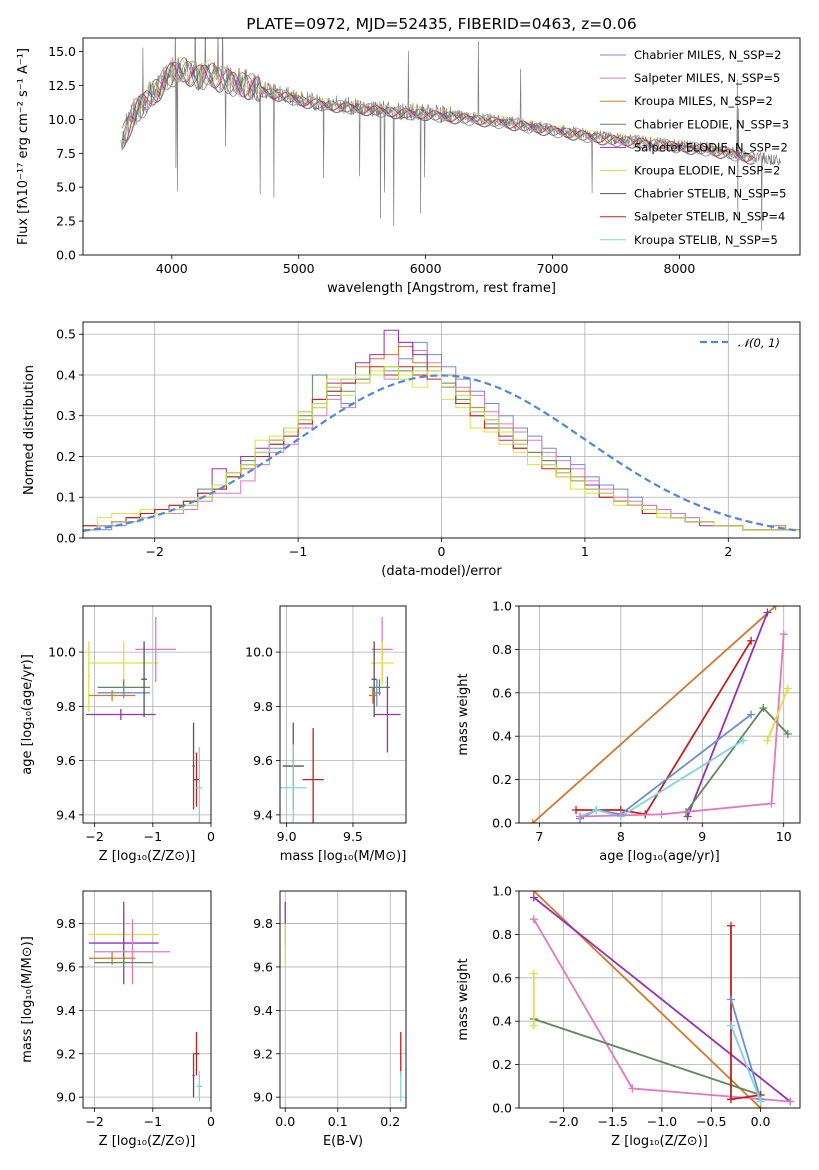 The image size is (819, 1170). I want to click on y-axis-label: mass weight, so click(463, 999).